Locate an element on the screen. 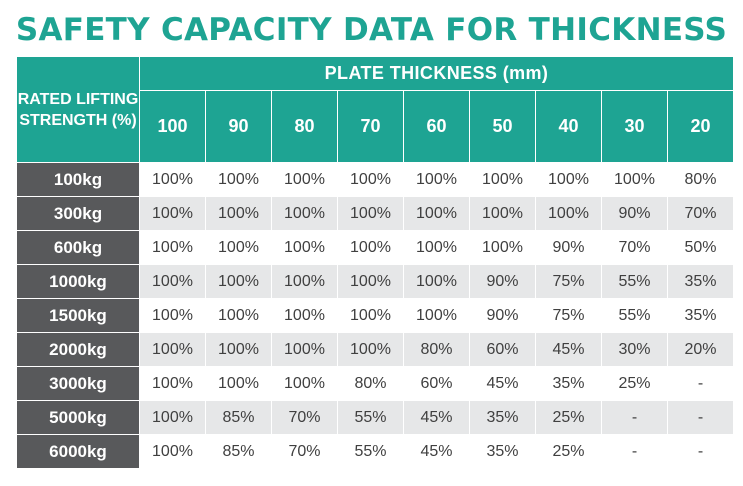 Image resolution: width=743 pixels, height=486 pixels. table-row: 2000kg 100% 100% 100% 100% 80% 60% 45% 30% 20% is located at coordinates (375, 349).